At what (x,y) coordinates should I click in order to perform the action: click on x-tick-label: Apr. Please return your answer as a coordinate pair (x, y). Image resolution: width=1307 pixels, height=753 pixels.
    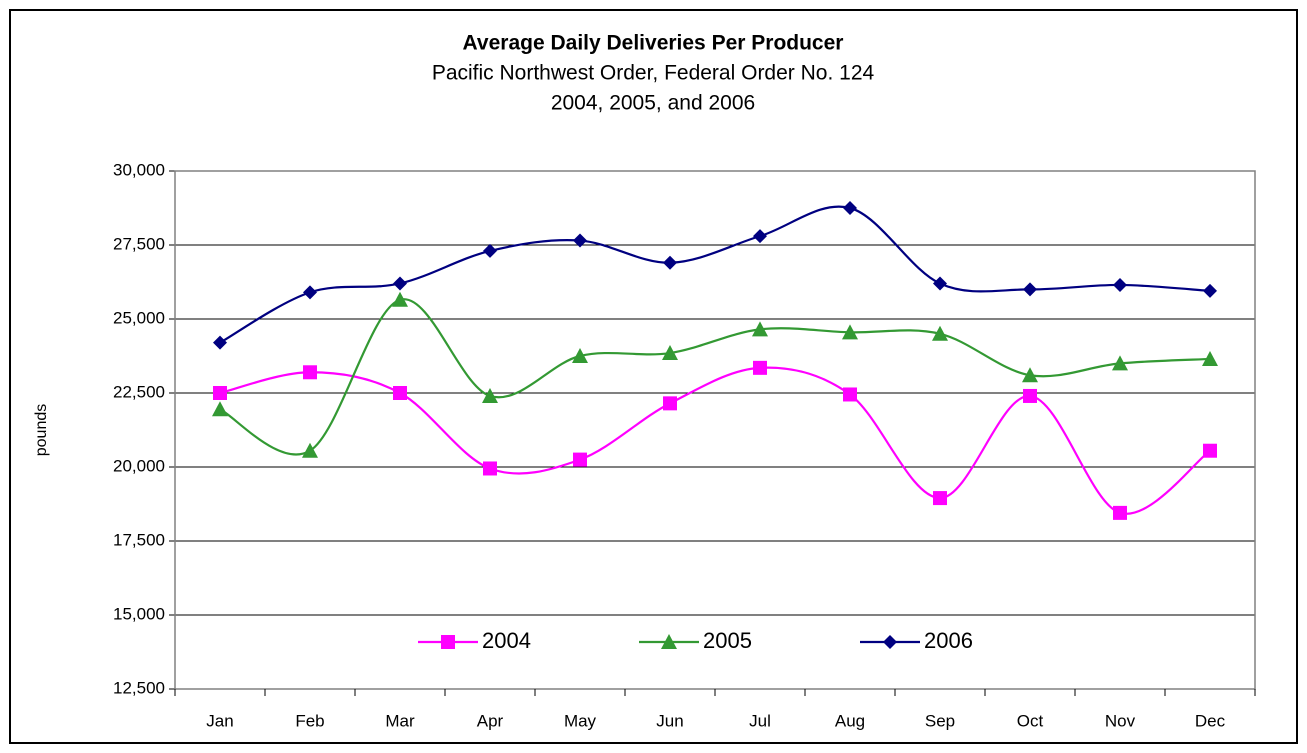
    Looking at the image, I should click on (490, 720).